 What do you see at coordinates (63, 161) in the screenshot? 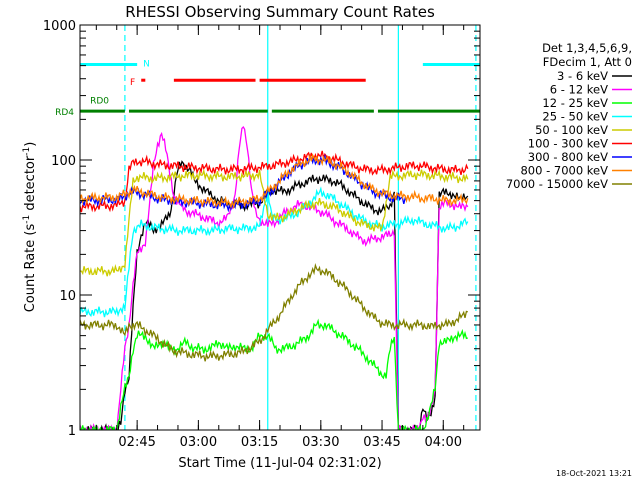
I see `y-tick-label: 100` at bounding box center [63, 161].